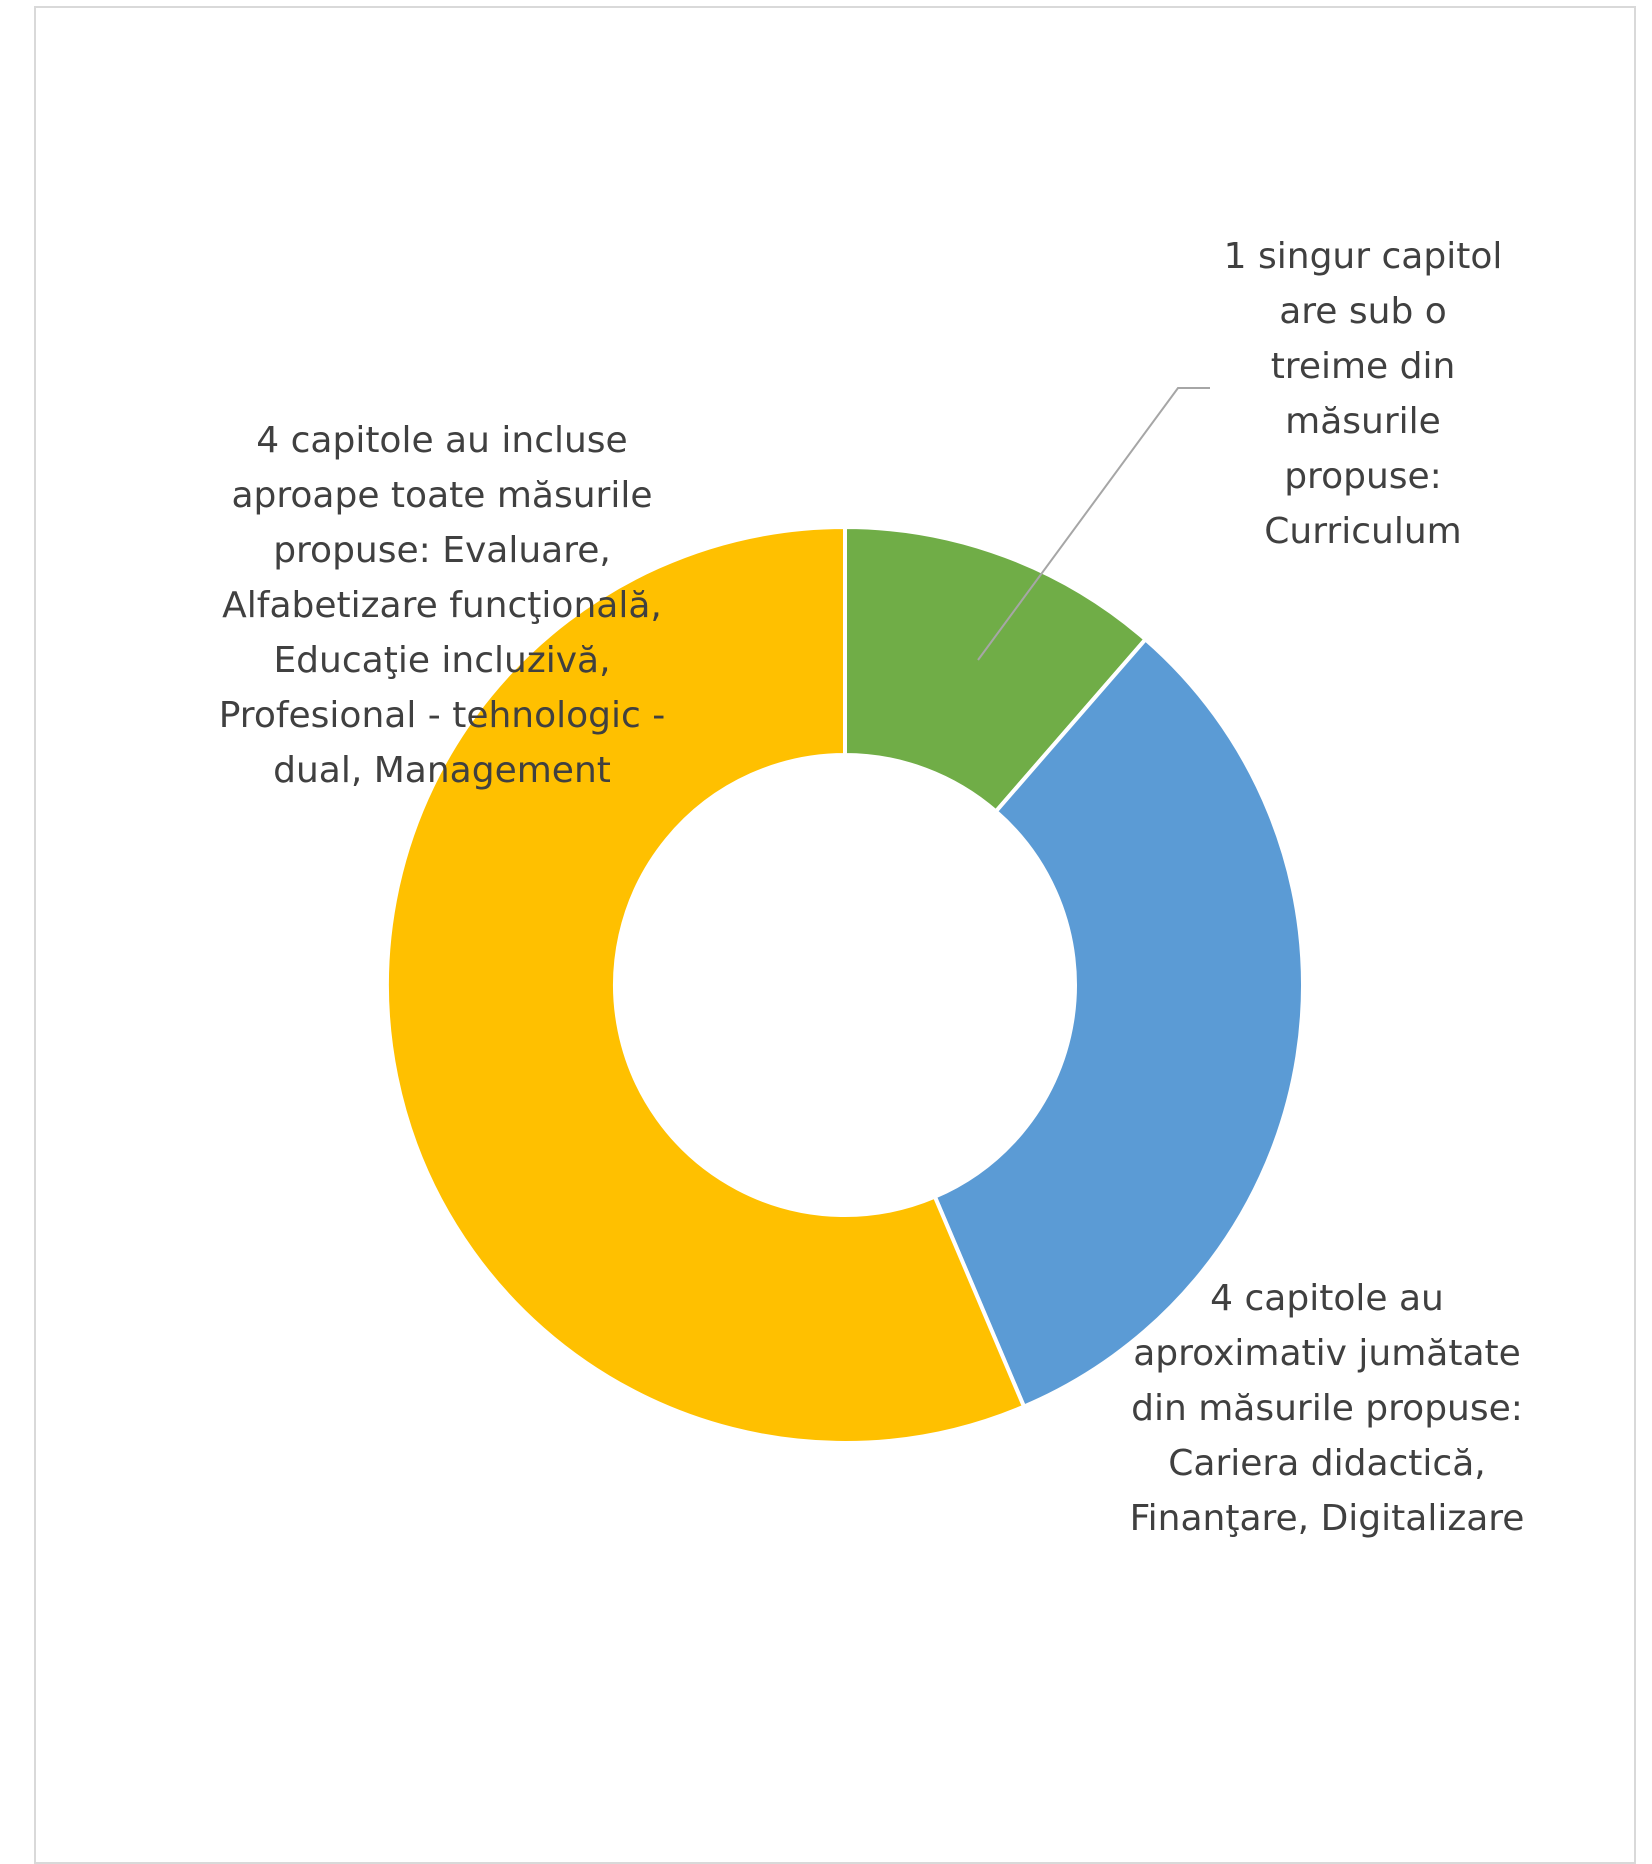 This screenshot has width=1652, height=1864. Describe the element at coordinates (441, 495) in the screenshot. I see `data-label-line: aproape toate măsurile` at that location.